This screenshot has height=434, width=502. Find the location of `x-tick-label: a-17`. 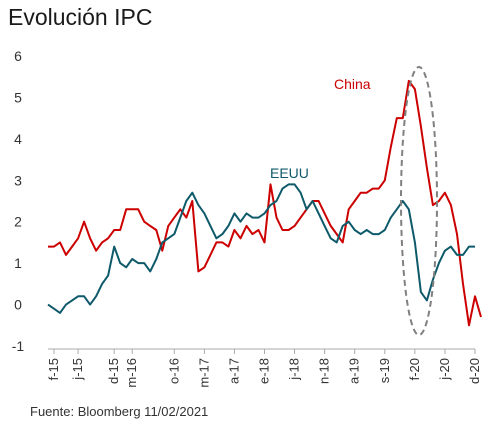

x-tick-label: a-17 is located at coordinates (233, 371).